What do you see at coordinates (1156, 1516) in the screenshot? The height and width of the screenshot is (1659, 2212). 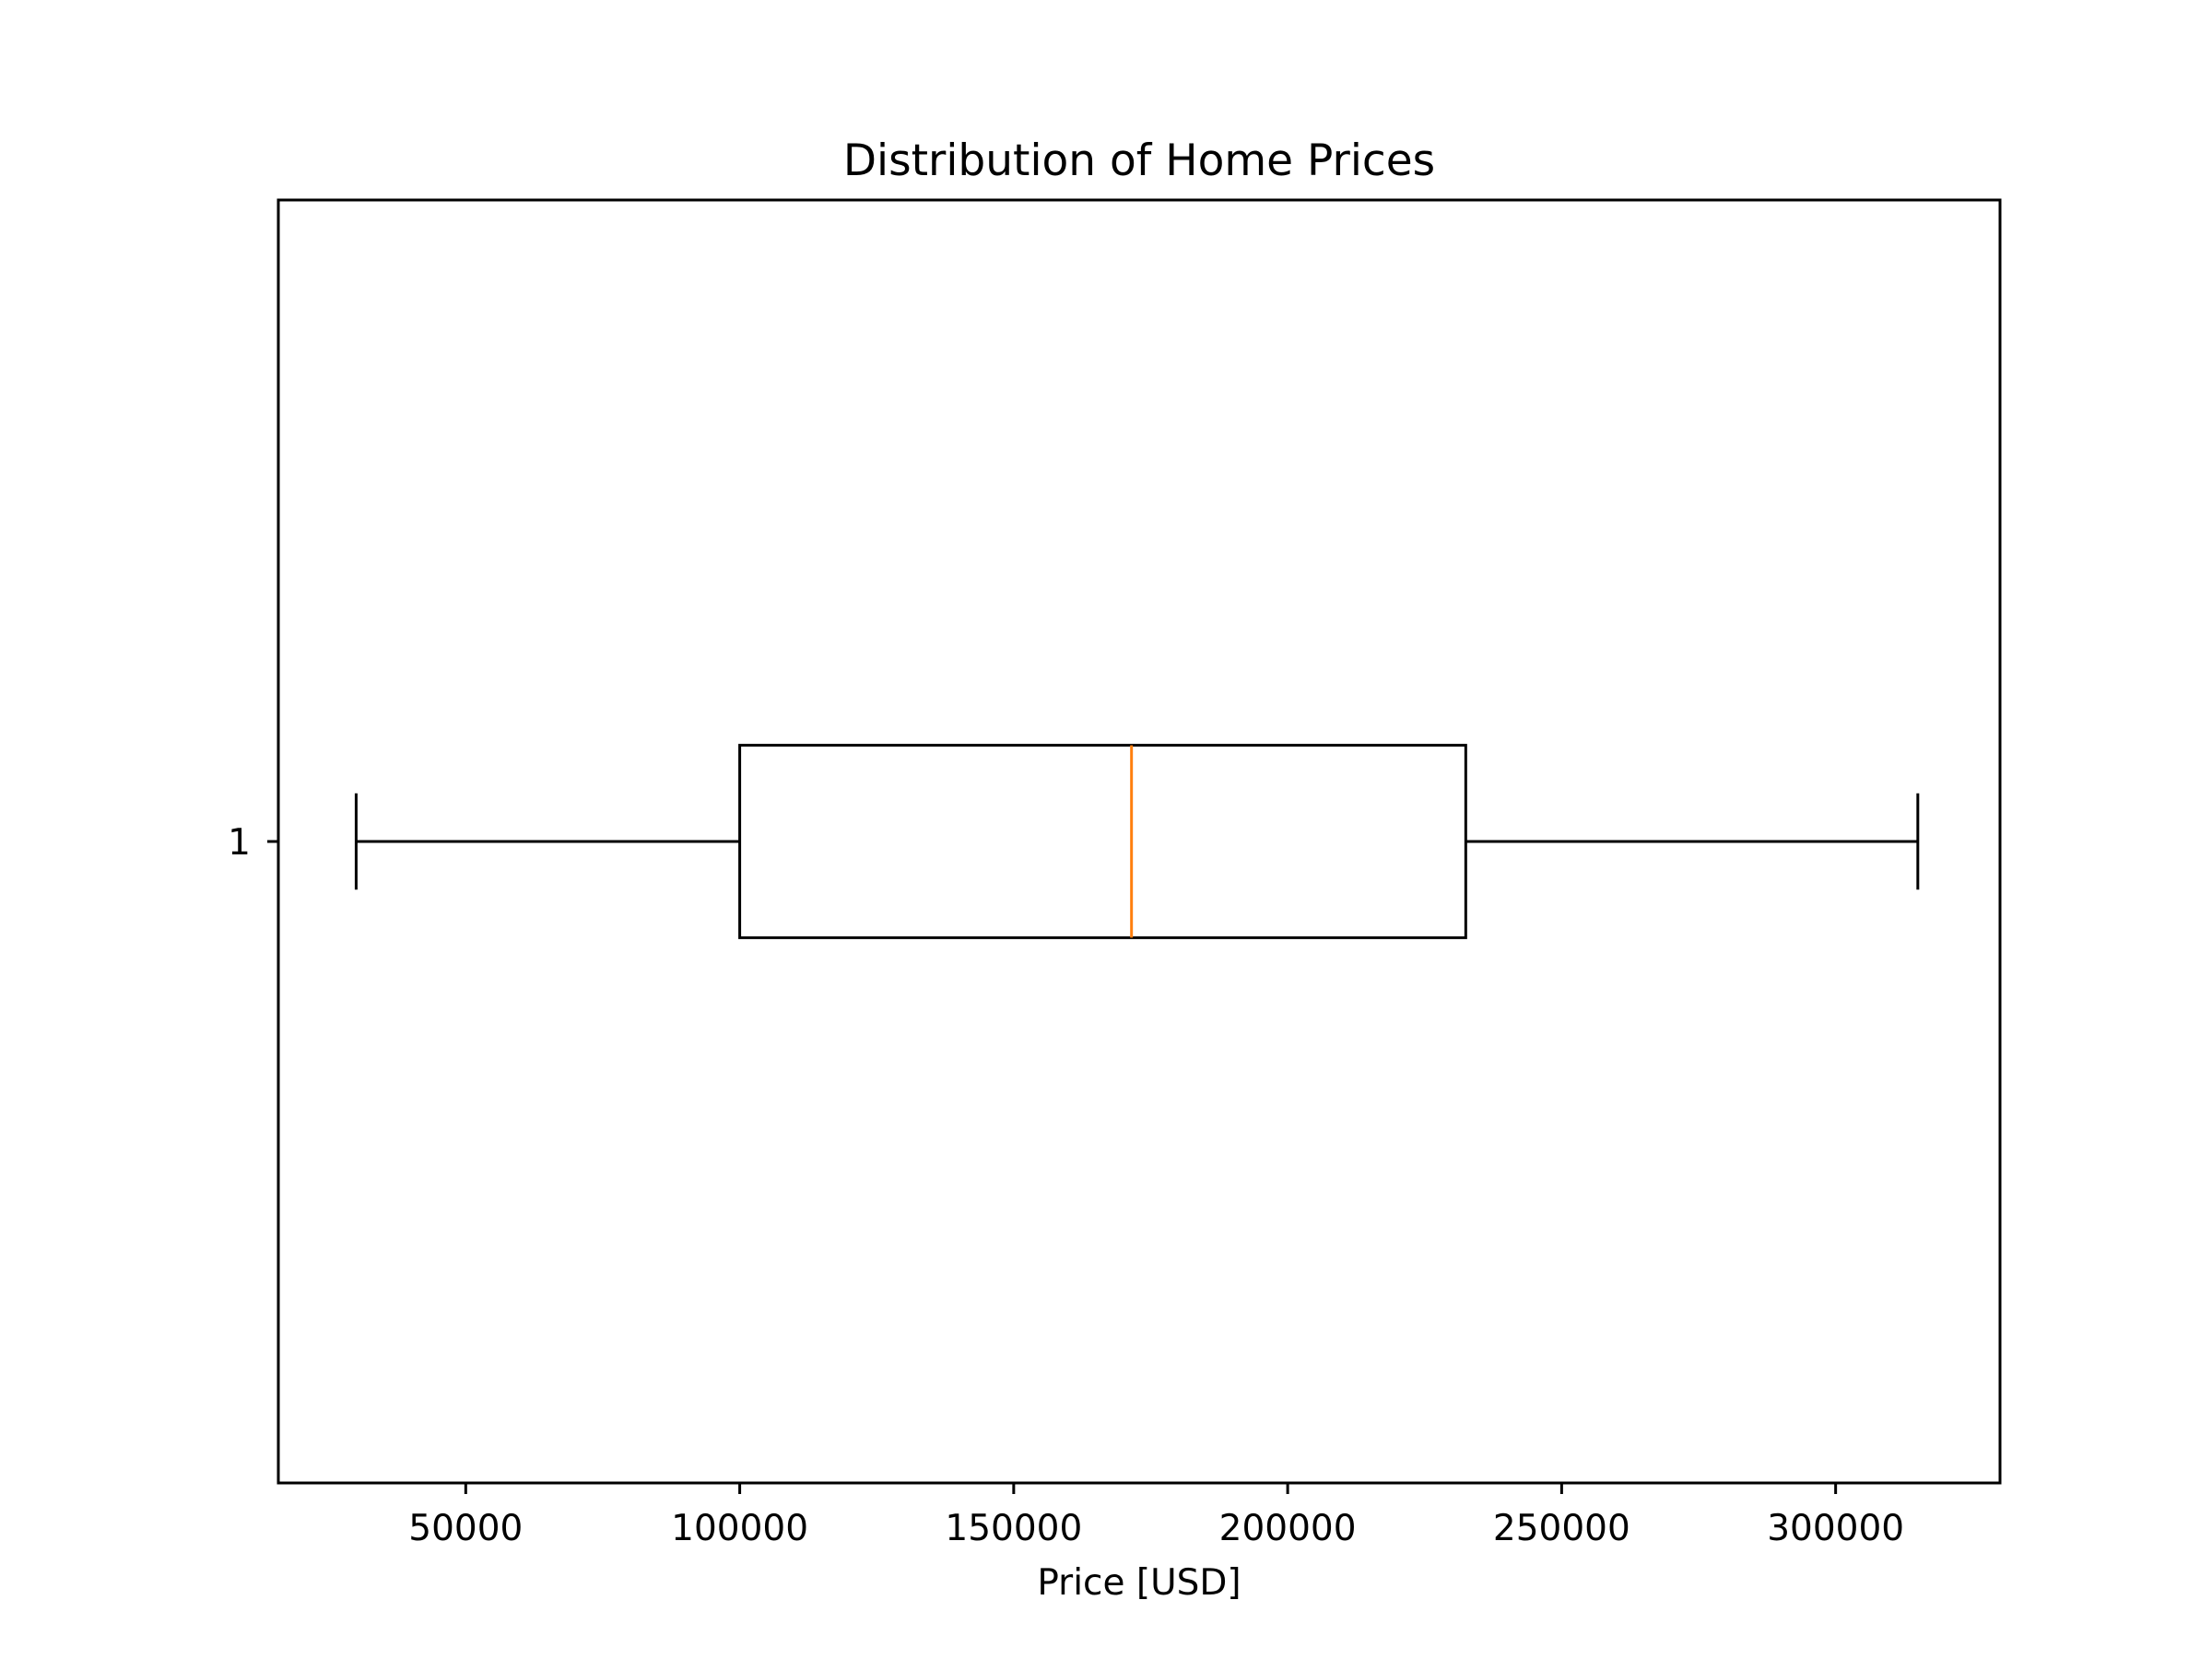 I see `x-axis: 50000 100000 150000 200000 250000 300000` at bounding box center [1156, 1516].